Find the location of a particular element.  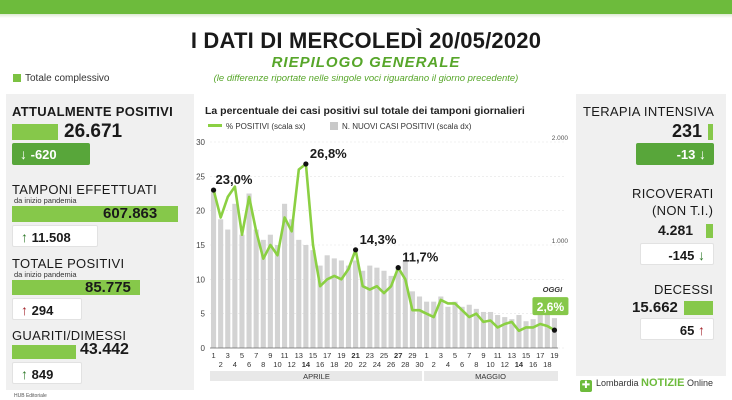

top-banner is located at coordinates (366, 7).